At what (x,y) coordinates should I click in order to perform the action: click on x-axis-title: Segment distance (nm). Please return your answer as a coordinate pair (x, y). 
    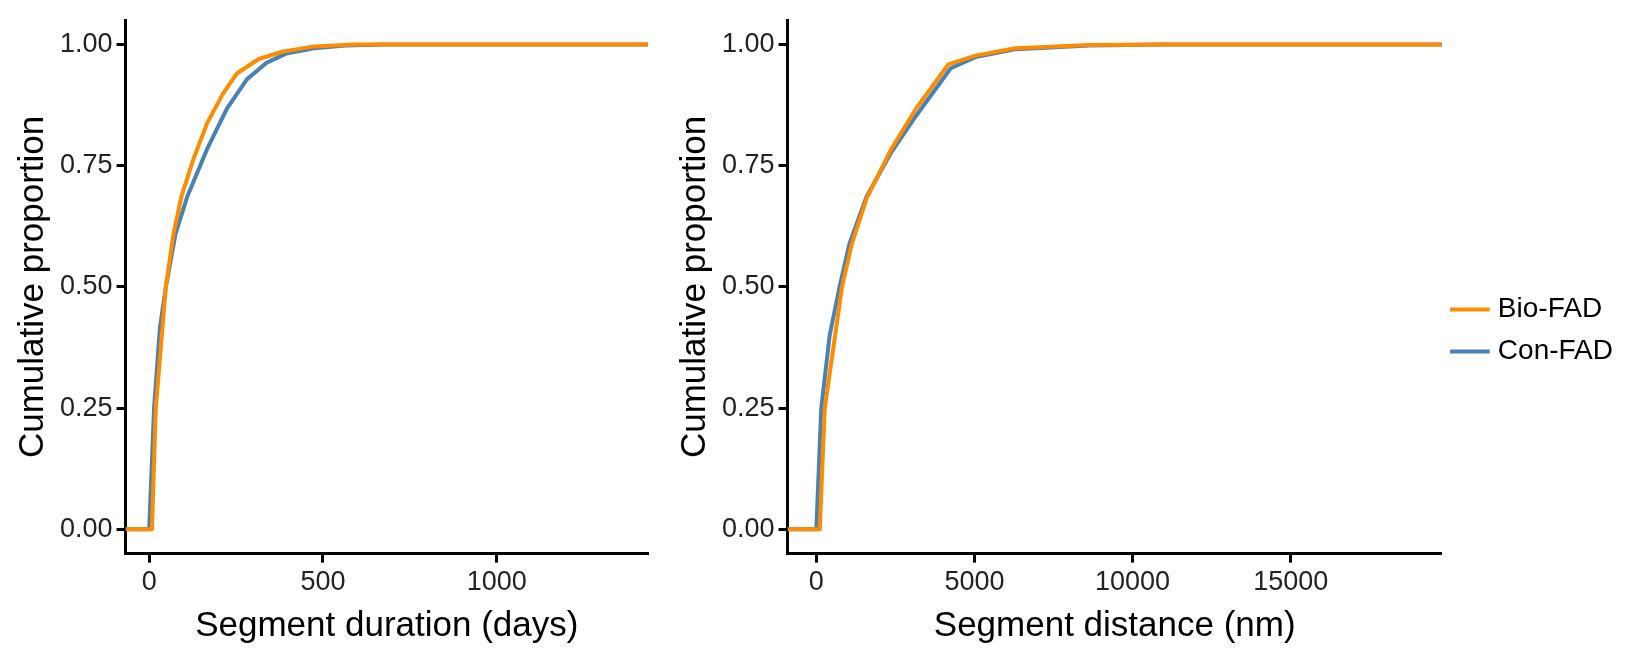
    Looking at the image, I should click on (1114, 623).